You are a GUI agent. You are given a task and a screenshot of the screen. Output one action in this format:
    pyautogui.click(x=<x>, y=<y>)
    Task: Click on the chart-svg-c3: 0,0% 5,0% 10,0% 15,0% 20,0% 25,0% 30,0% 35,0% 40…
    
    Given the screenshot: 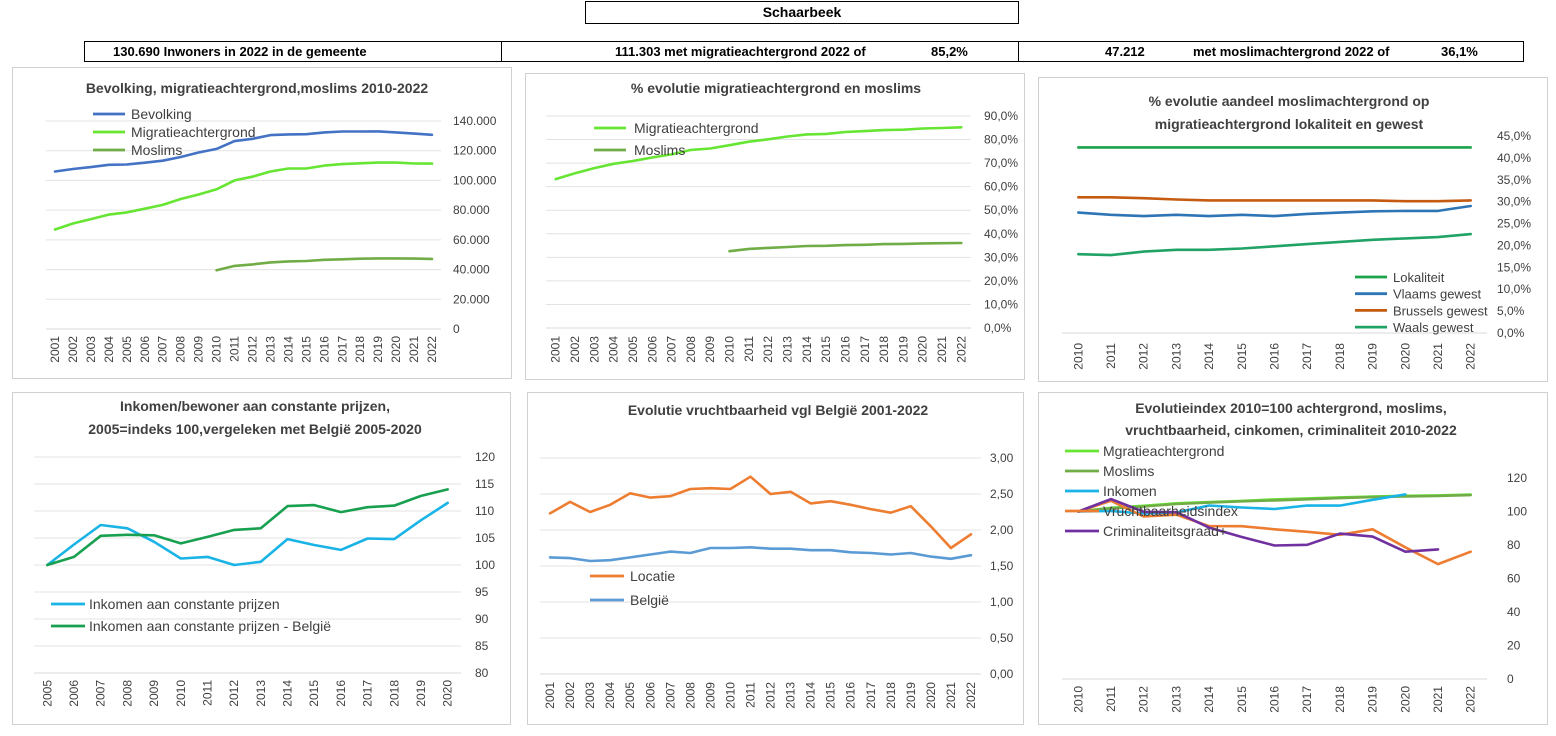 What is the action you would take?
    pyautogui.click(x=1296, y=231)
    